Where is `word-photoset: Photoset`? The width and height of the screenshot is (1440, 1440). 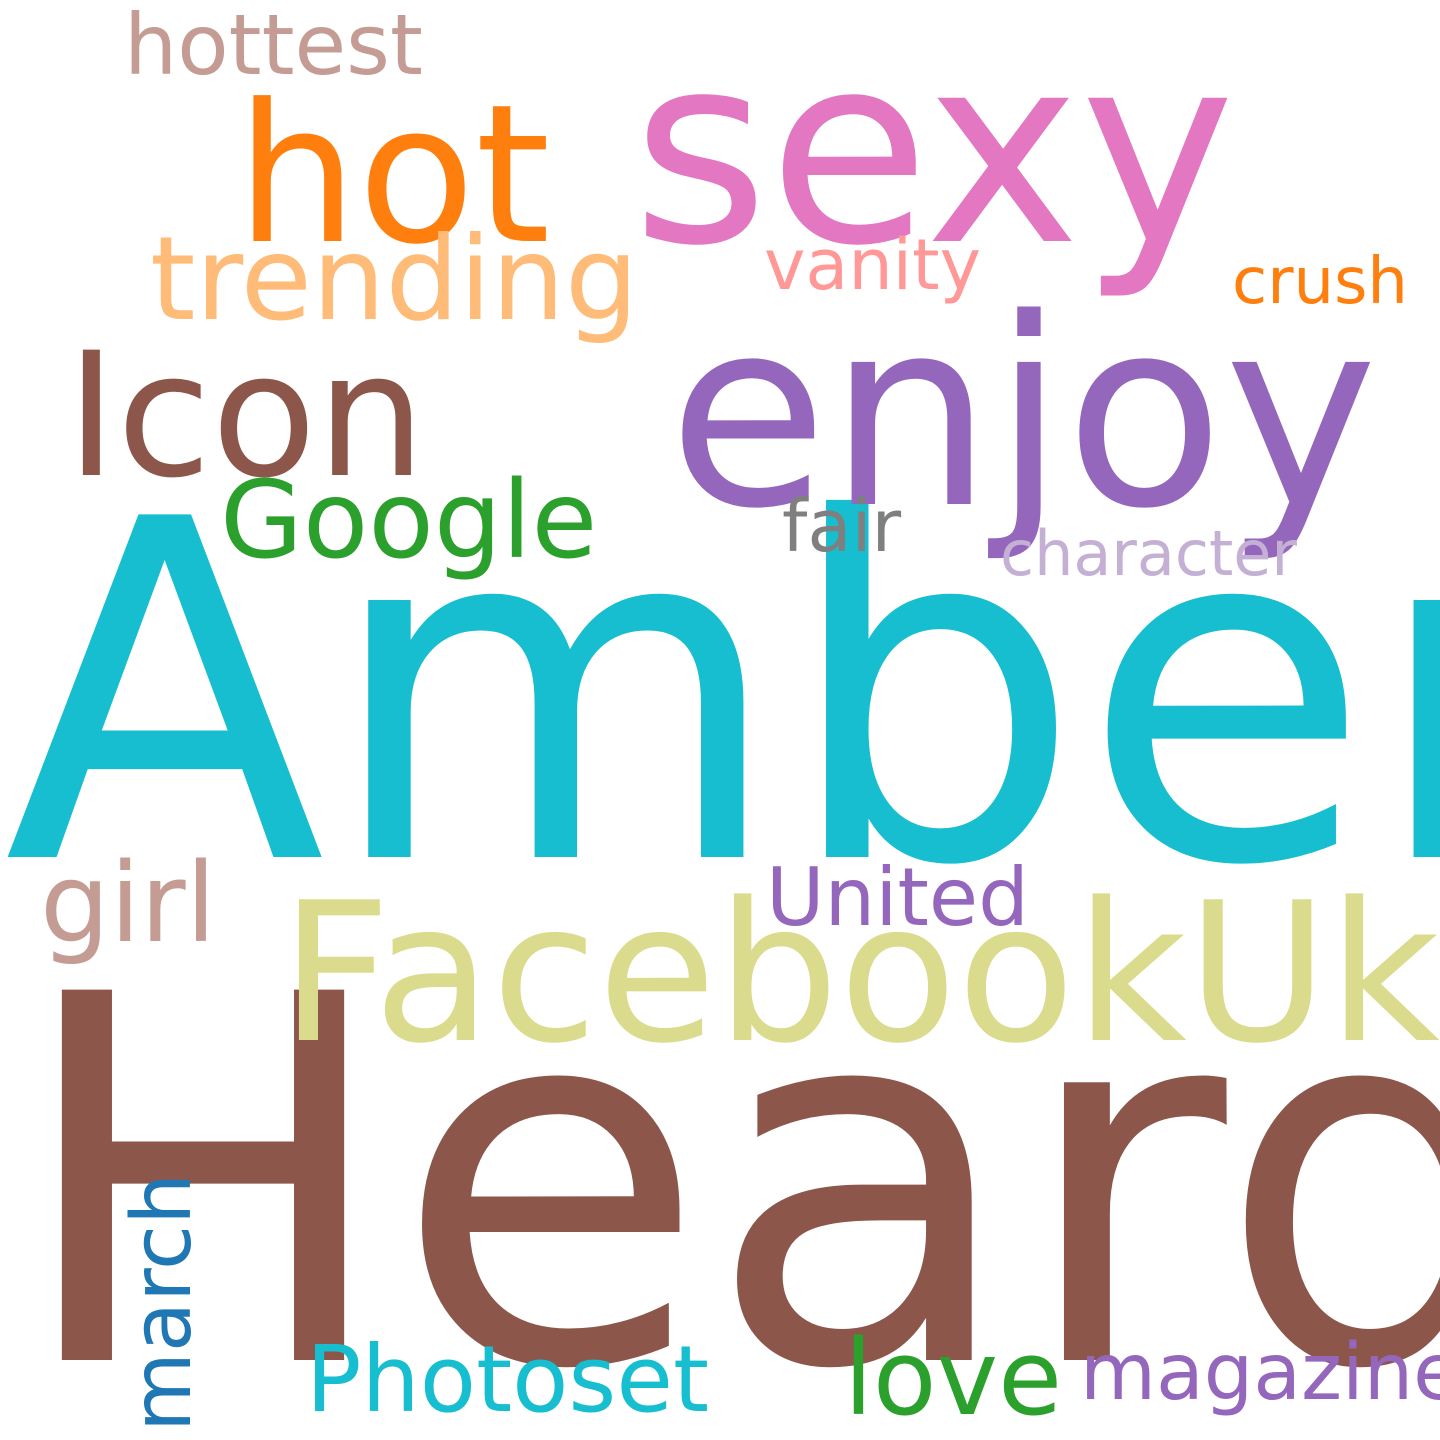
word-photoset: Photoset is located at coordinates (508, 1379).